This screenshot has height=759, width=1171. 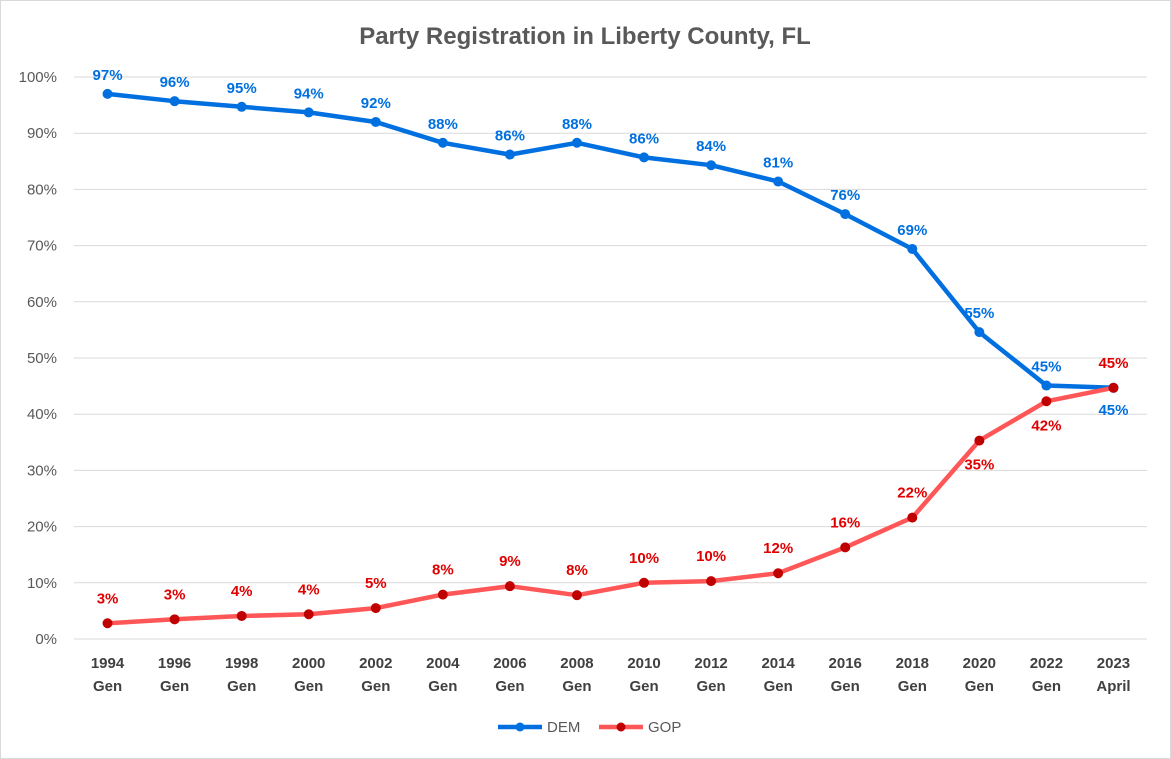 I want to click on x-tick-label: April, so click(x=1113, y=686).